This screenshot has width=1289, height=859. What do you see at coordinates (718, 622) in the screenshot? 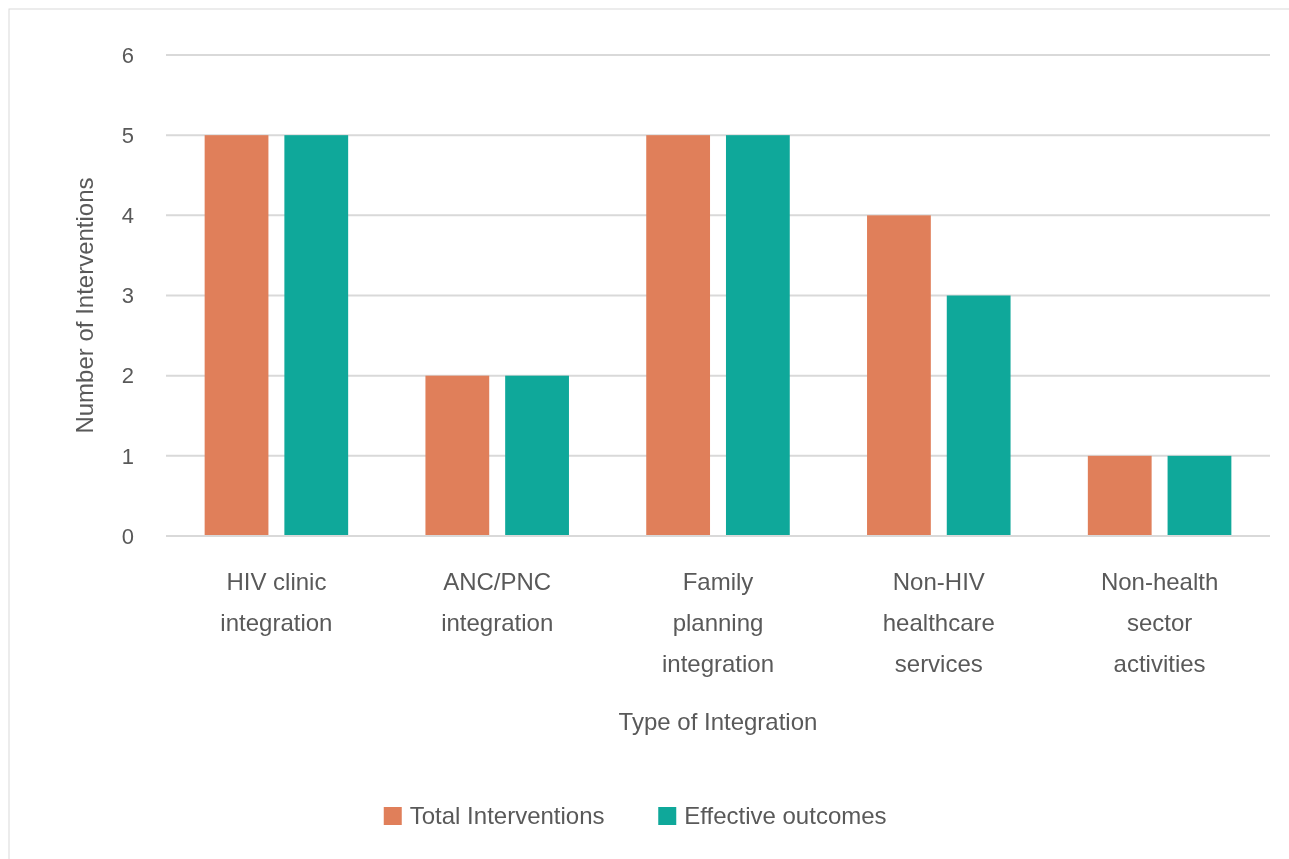
I see `x-tick-label: Family planning integration` at bounding box center [718, 622].